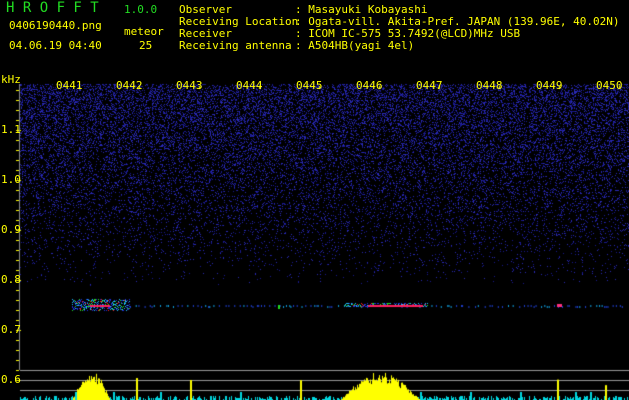 The height and width of the screenshot is (400, 629). Describe the element at coordinates (129, 85) in the screenshot. I see `x-tick-label: 0442` at that location.